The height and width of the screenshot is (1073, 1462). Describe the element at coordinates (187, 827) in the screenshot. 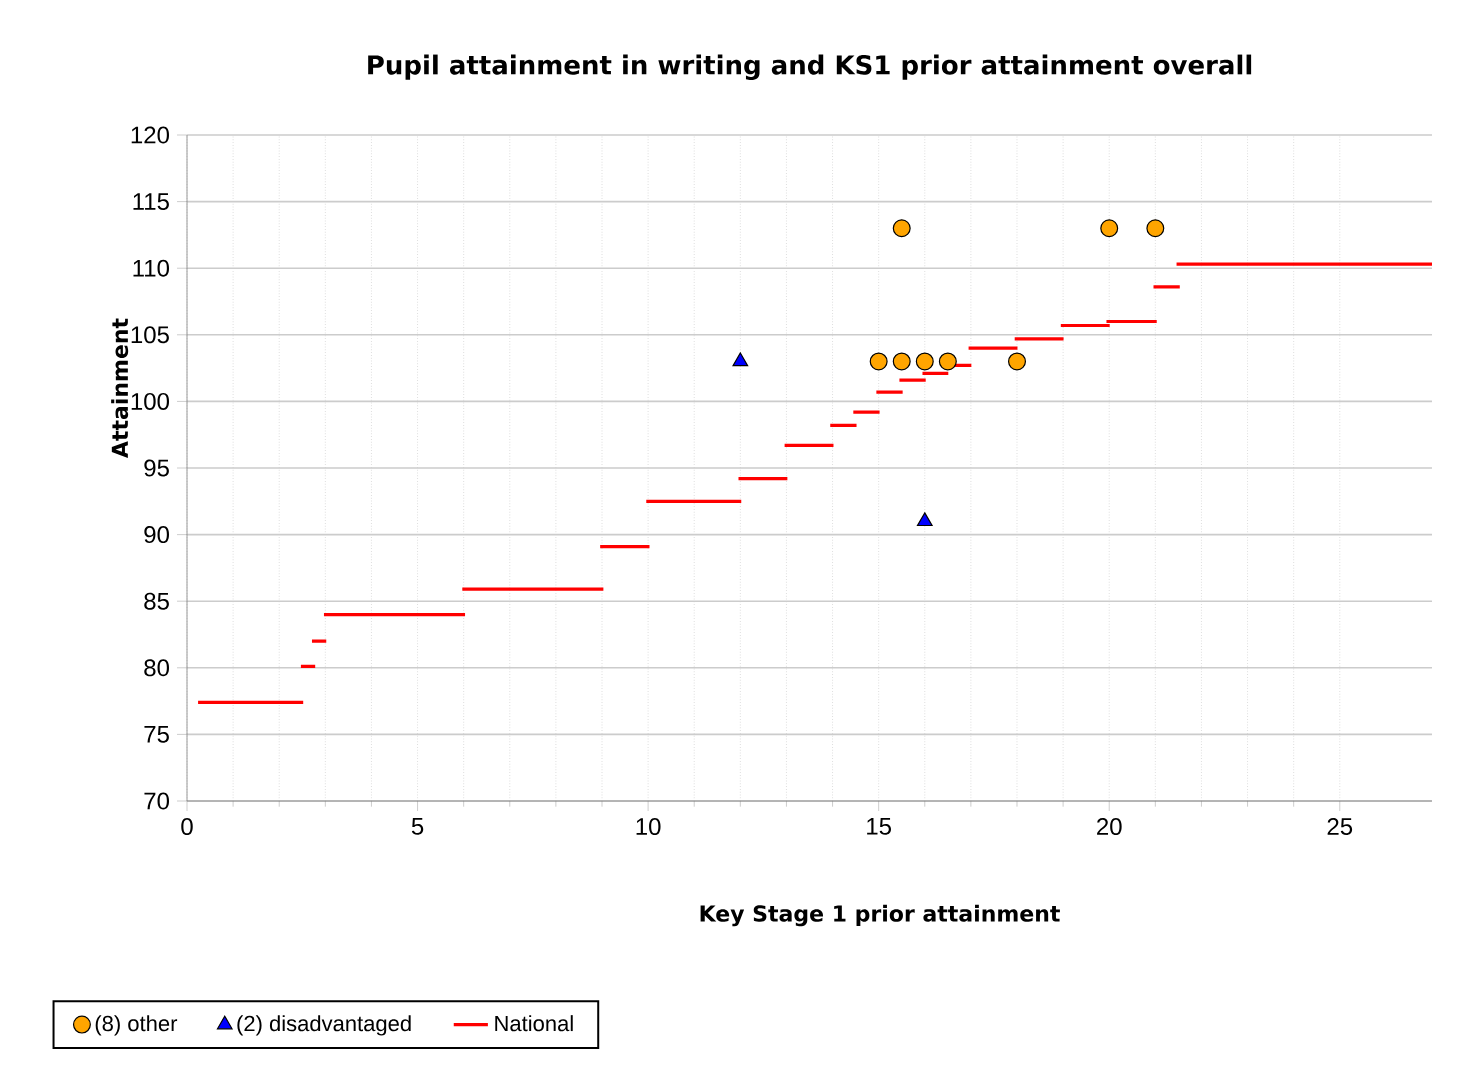

I see `x-tick-label: 0` at that location.